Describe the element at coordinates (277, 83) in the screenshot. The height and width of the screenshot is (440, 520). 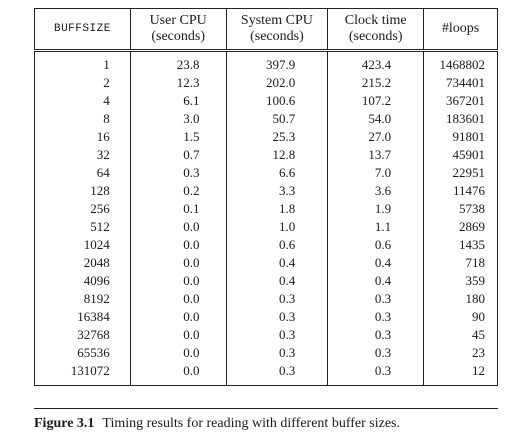
I see `cell-system-cpu: 202.0` at that location.